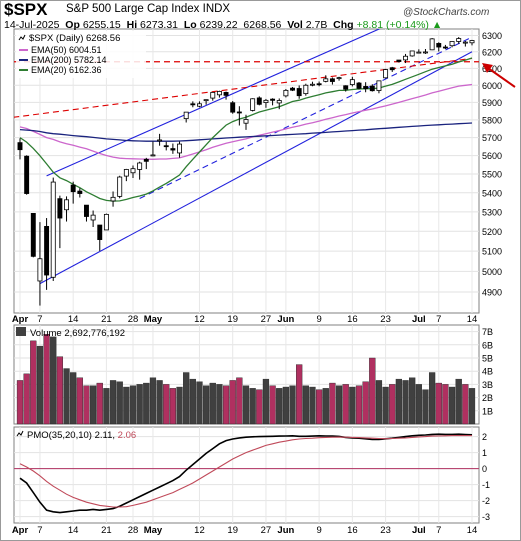 The height and width of the screenshot is (541, 521). Describe the element at coordinates (419, 319) in the screenshot. I see `x-tick-label: Jul` at that location.